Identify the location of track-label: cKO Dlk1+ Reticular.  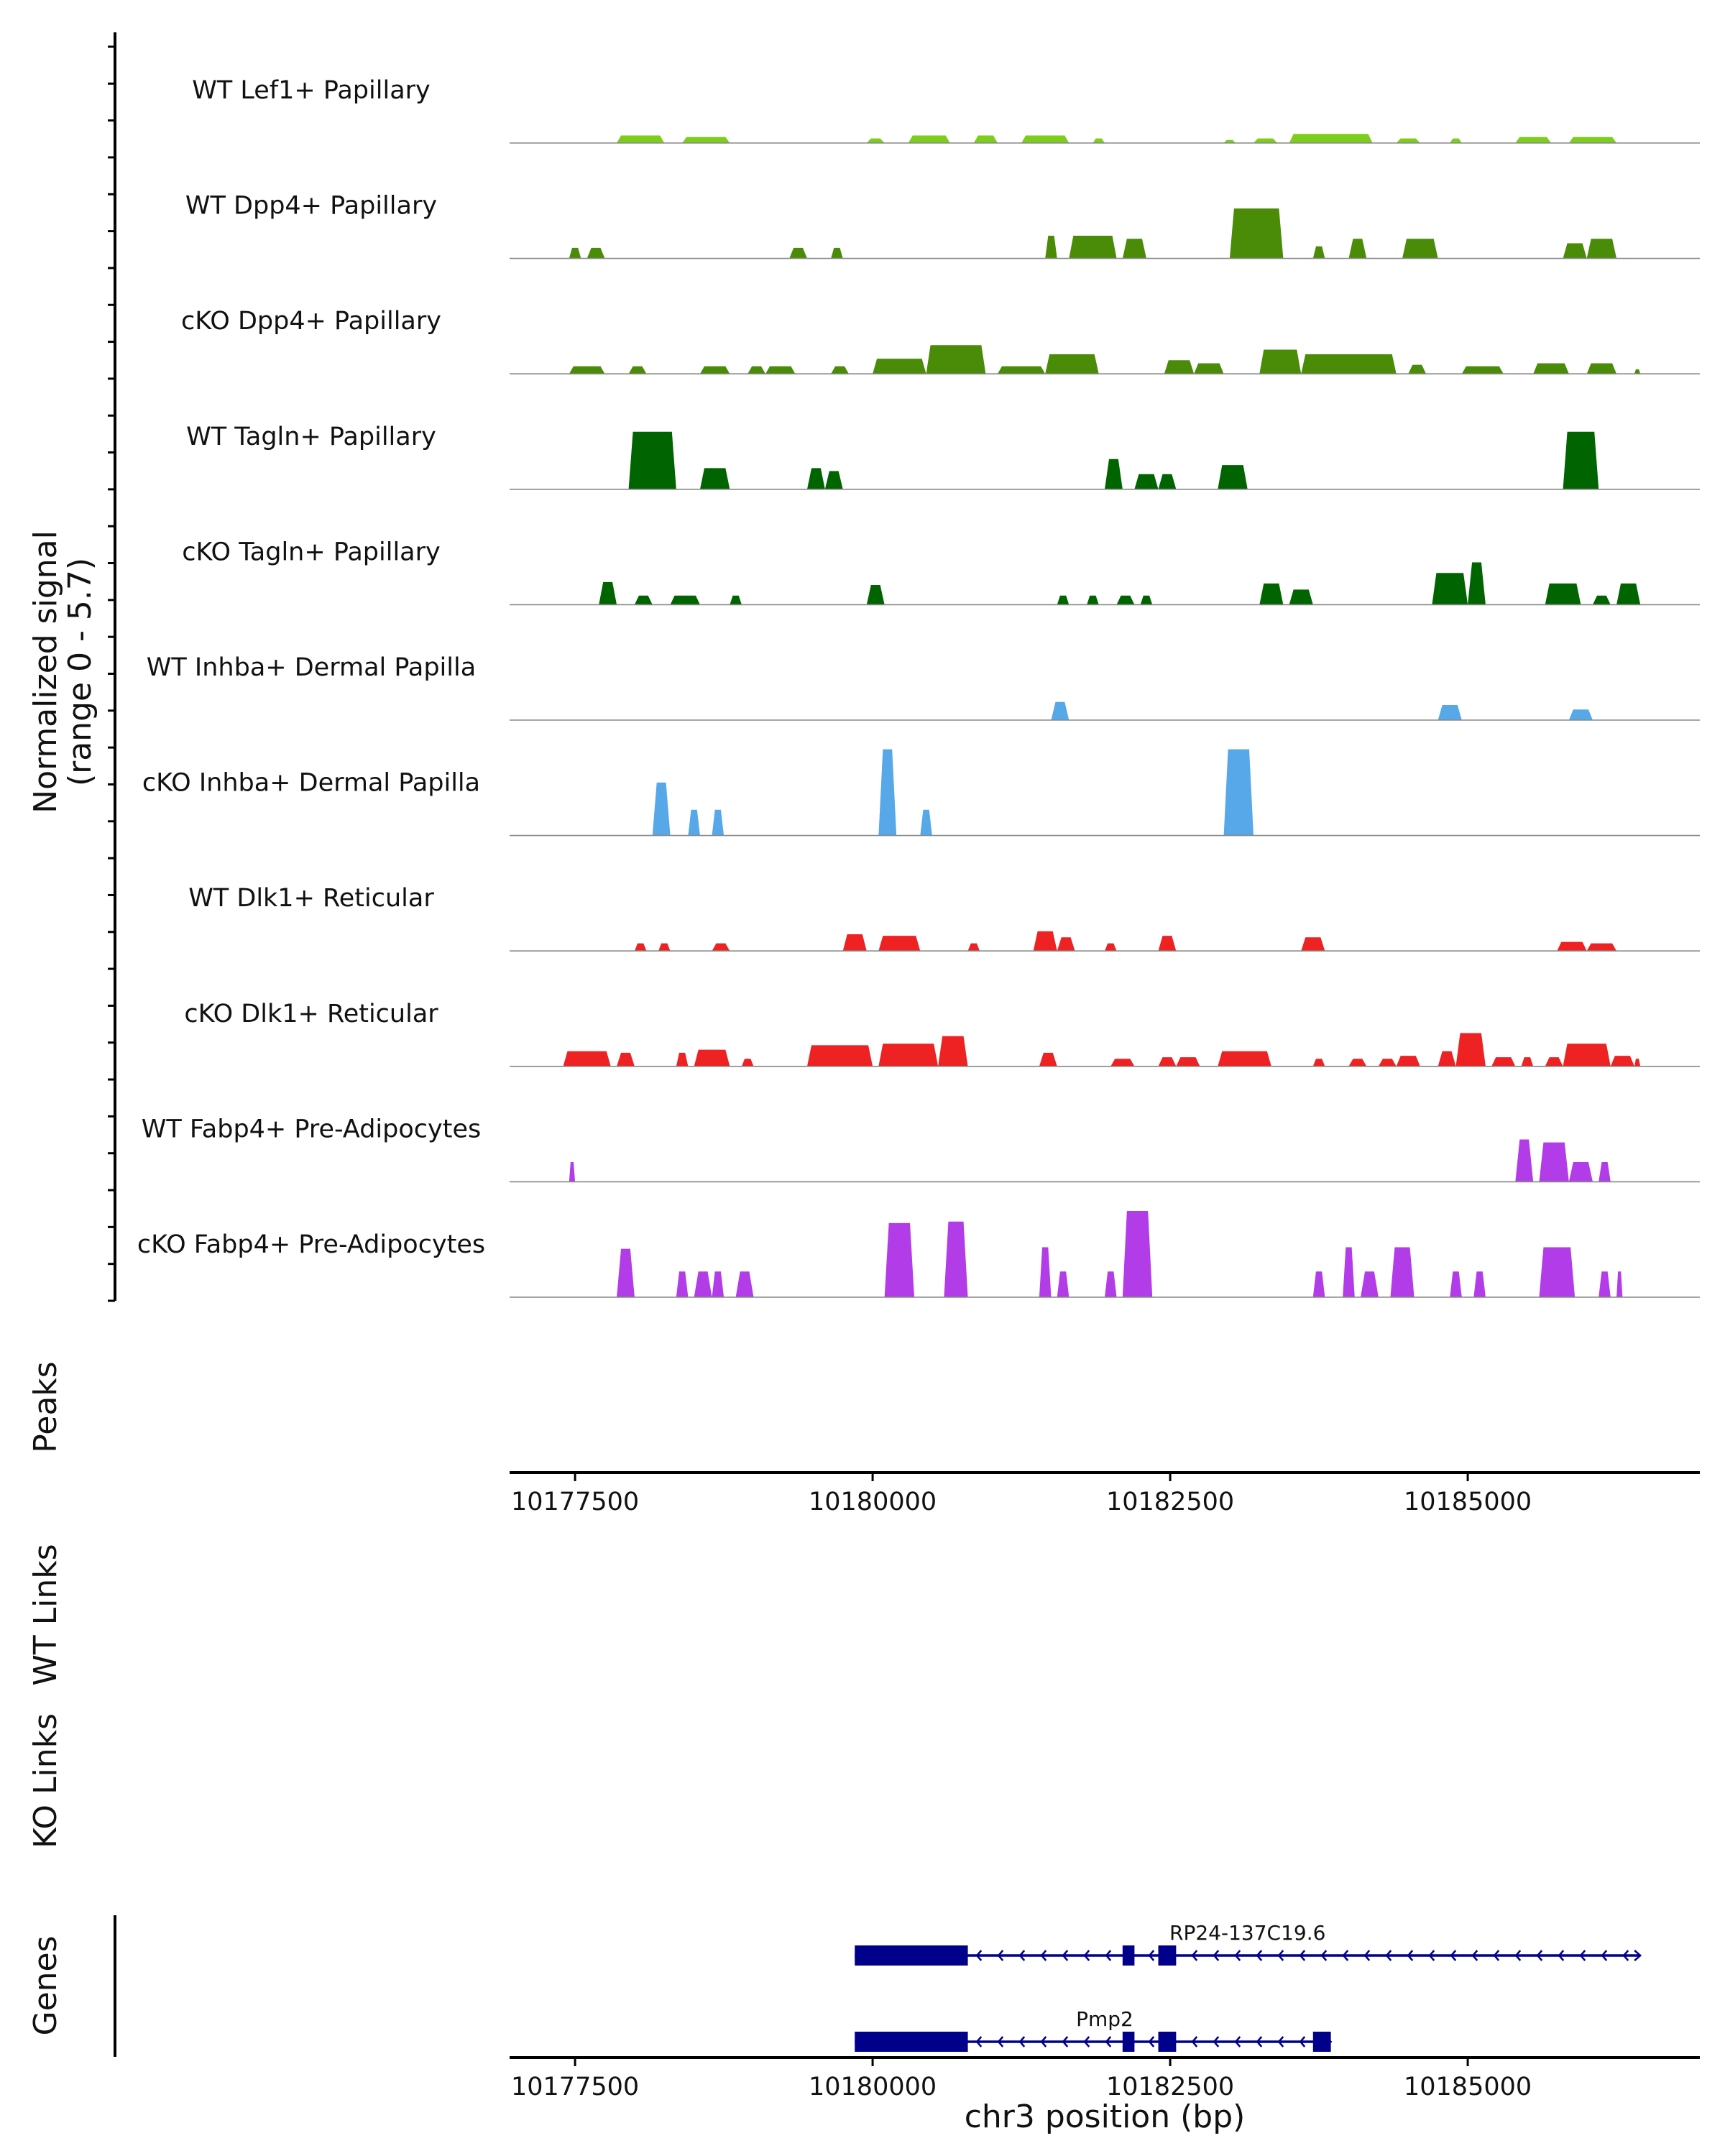
(311, 1014).